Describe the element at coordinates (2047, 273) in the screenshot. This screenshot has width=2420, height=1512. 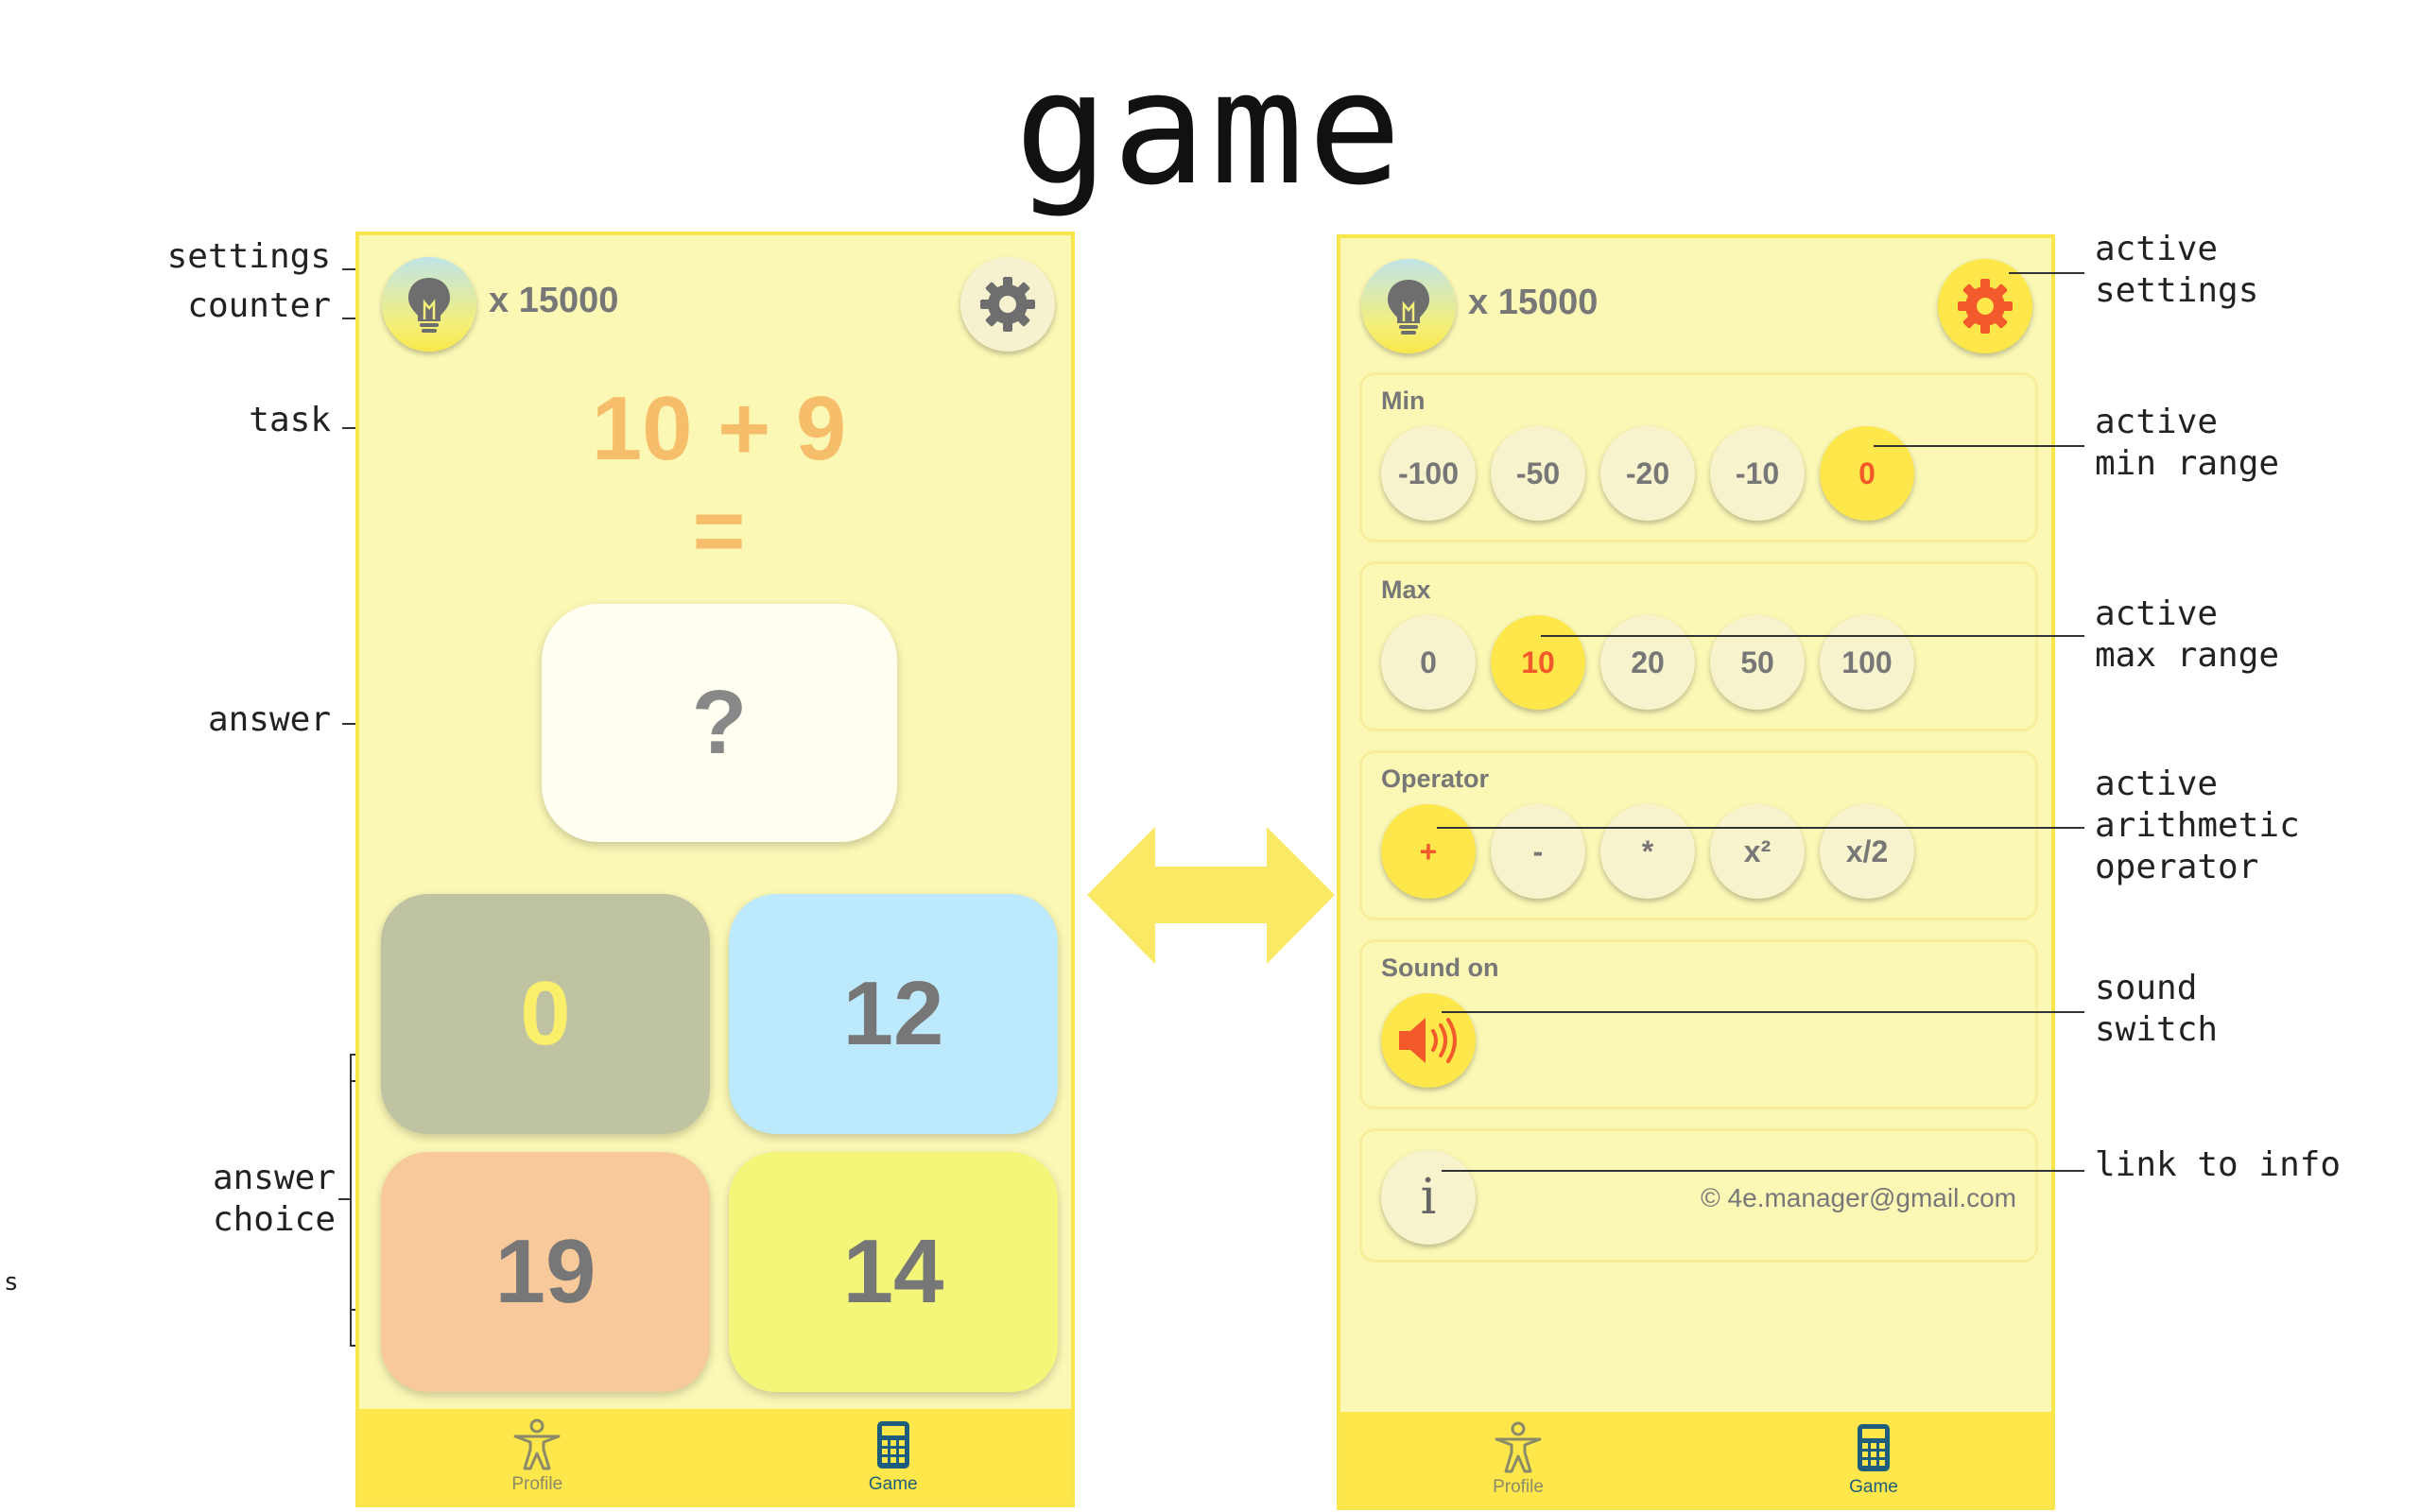
I see `leader-active-settings` at that location.